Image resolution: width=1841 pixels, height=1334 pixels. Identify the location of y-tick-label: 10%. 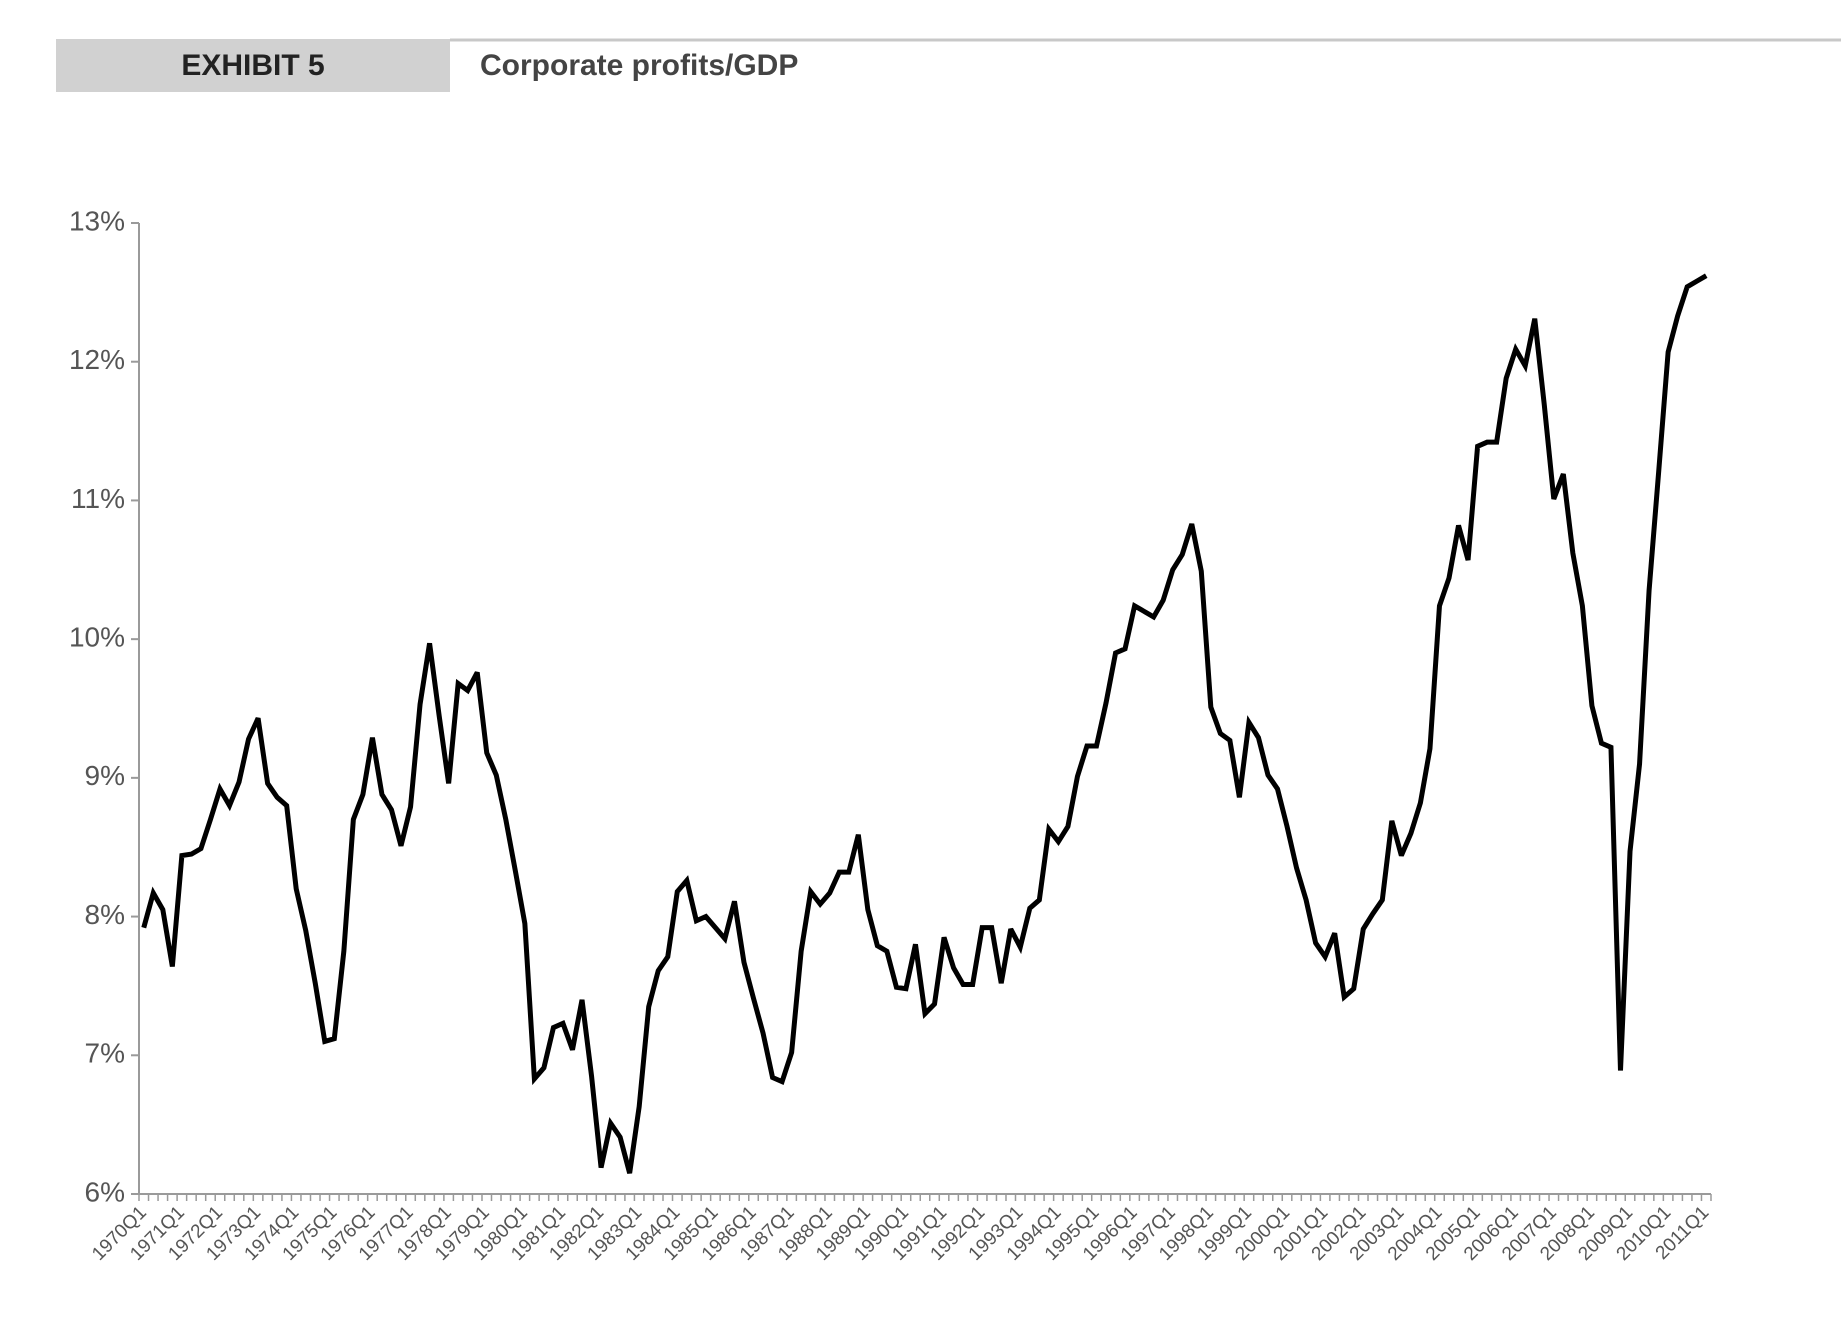
(97, 637).